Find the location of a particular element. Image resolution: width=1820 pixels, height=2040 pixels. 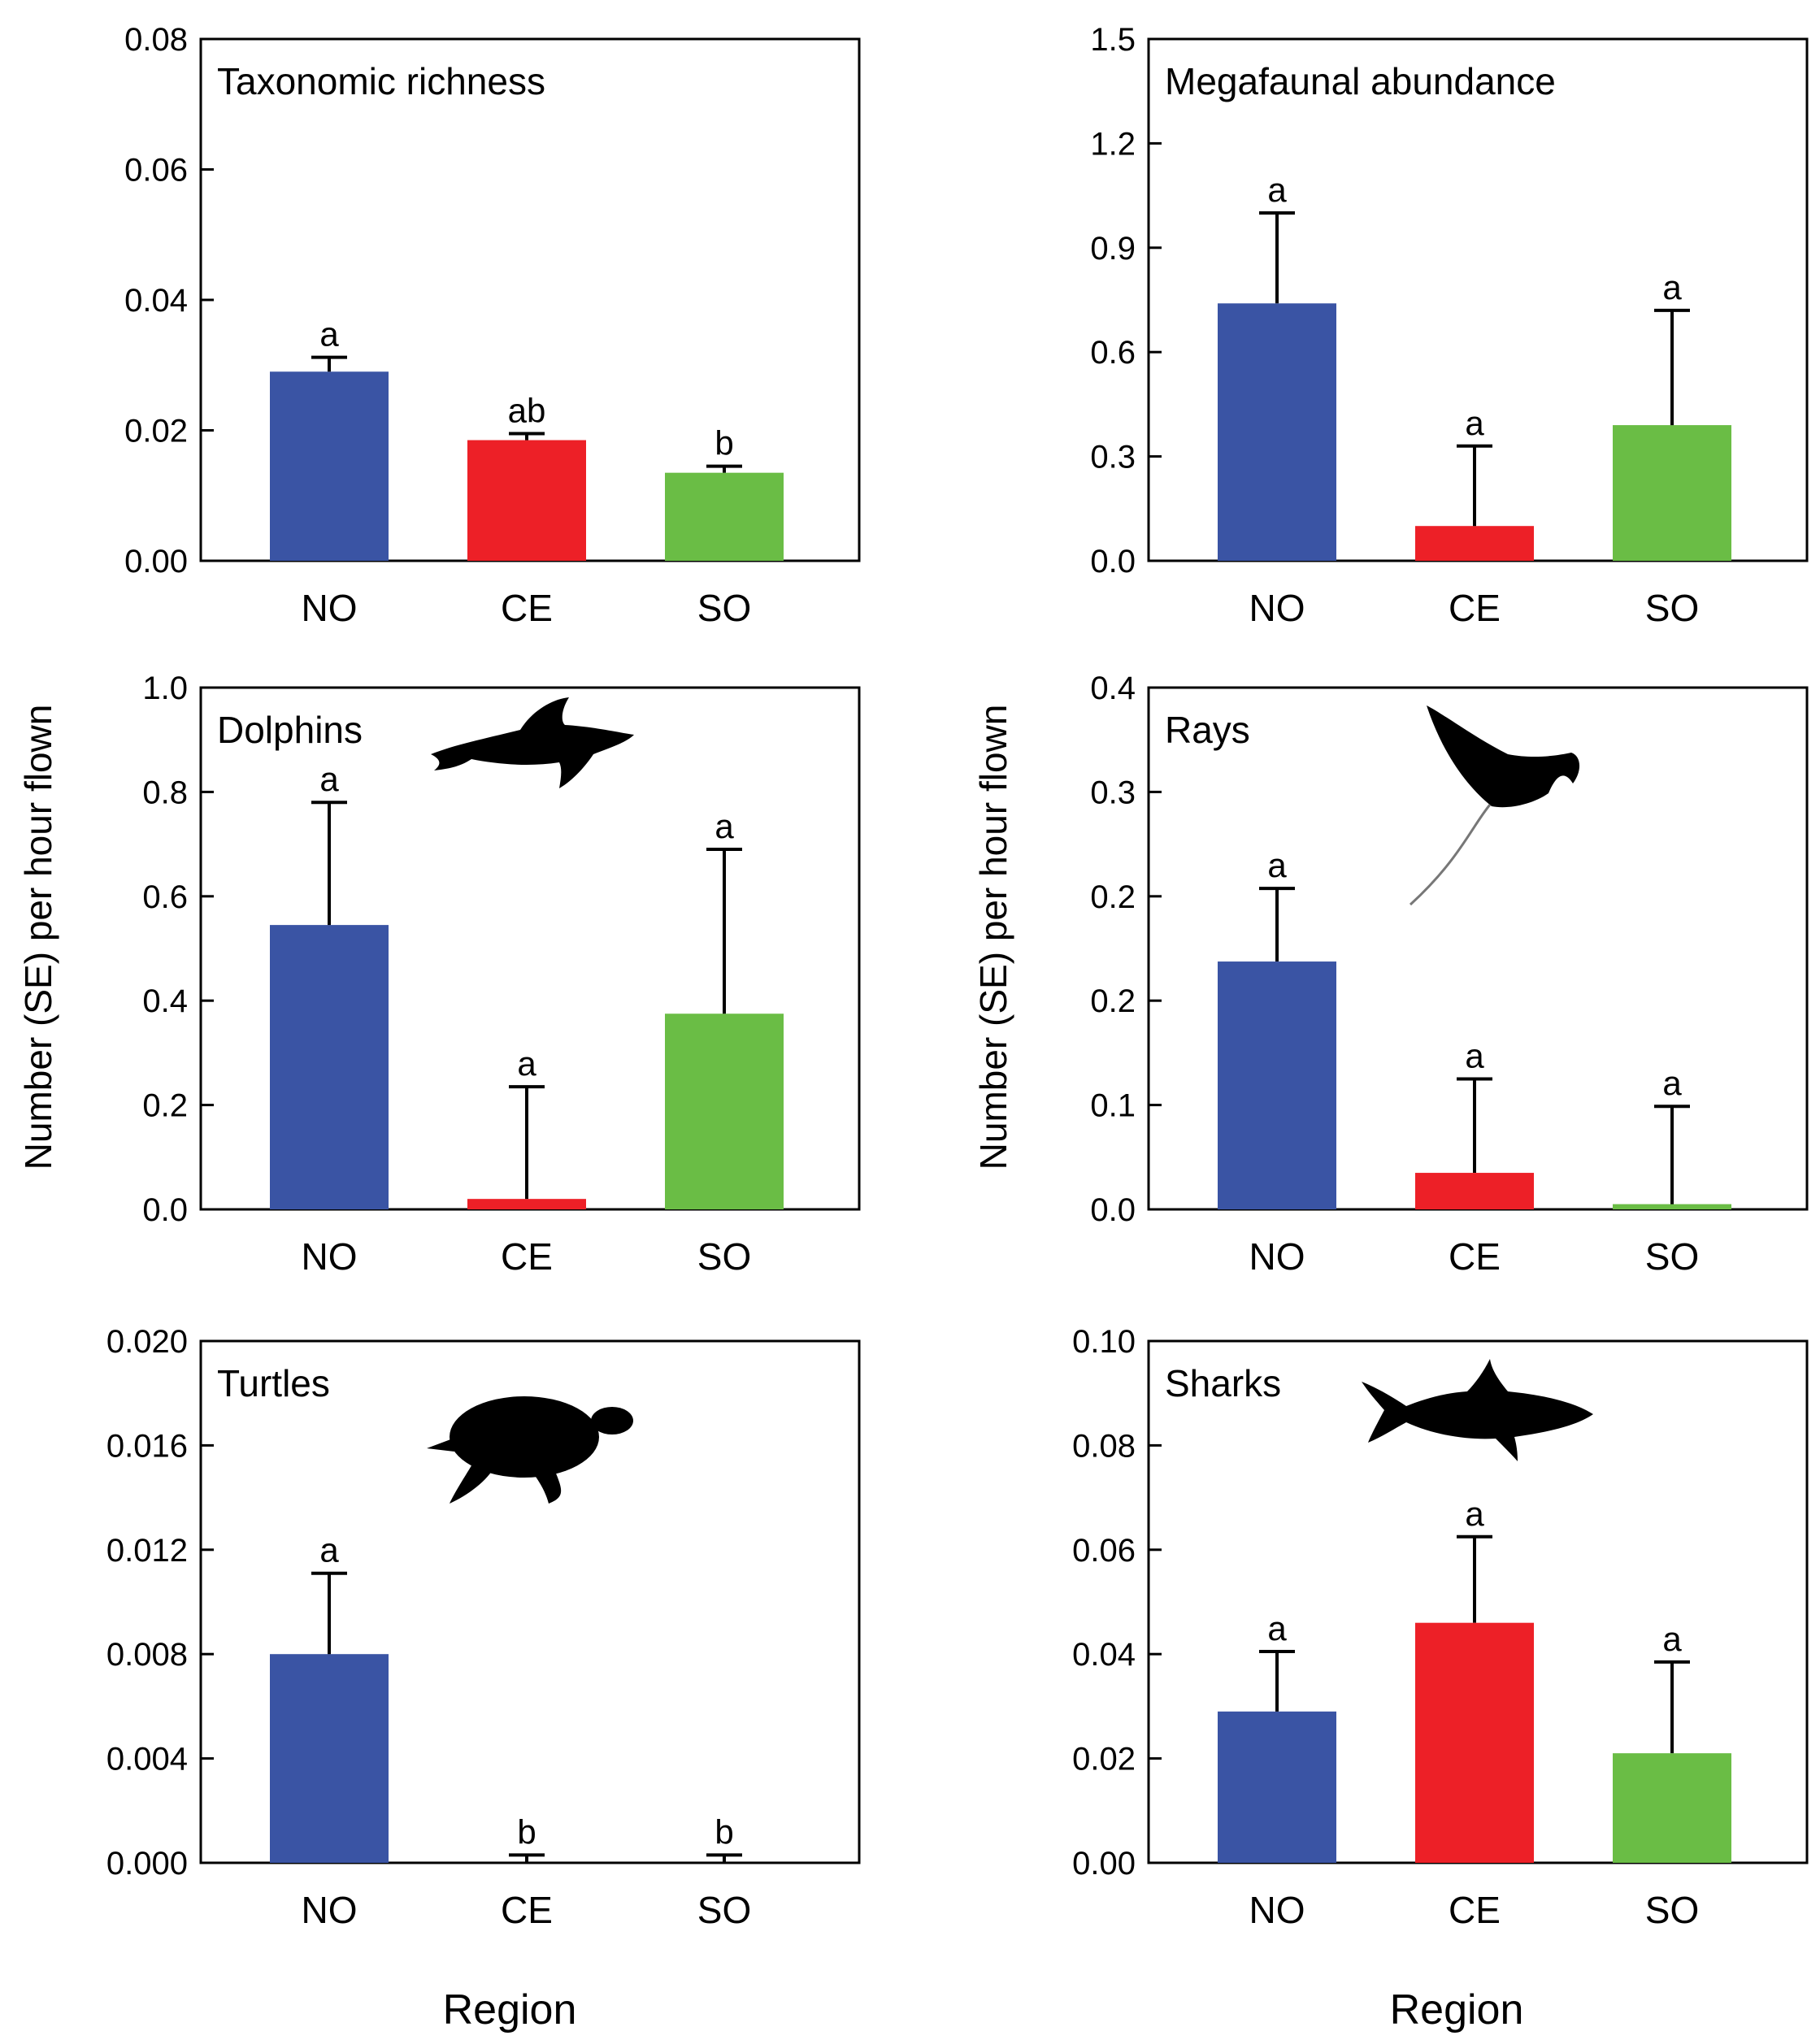

y-tick-label: 1.2 is located at coordinates (1113, 144).